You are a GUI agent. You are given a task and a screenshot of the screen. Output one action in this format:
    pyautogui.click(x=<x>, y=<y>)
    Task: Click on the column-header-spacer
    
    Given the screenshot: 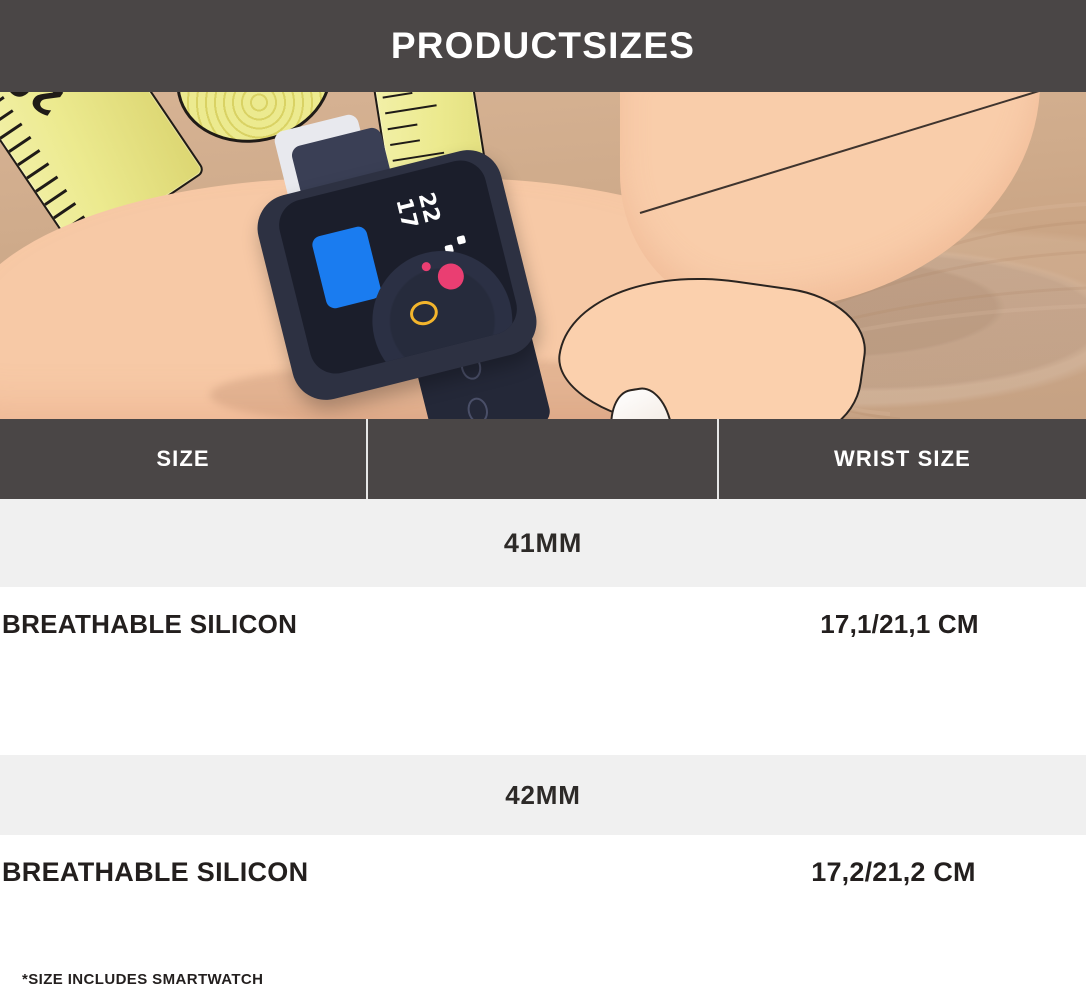 What is the action you would take?
    pyautogui.click(x=543, y=459)
    